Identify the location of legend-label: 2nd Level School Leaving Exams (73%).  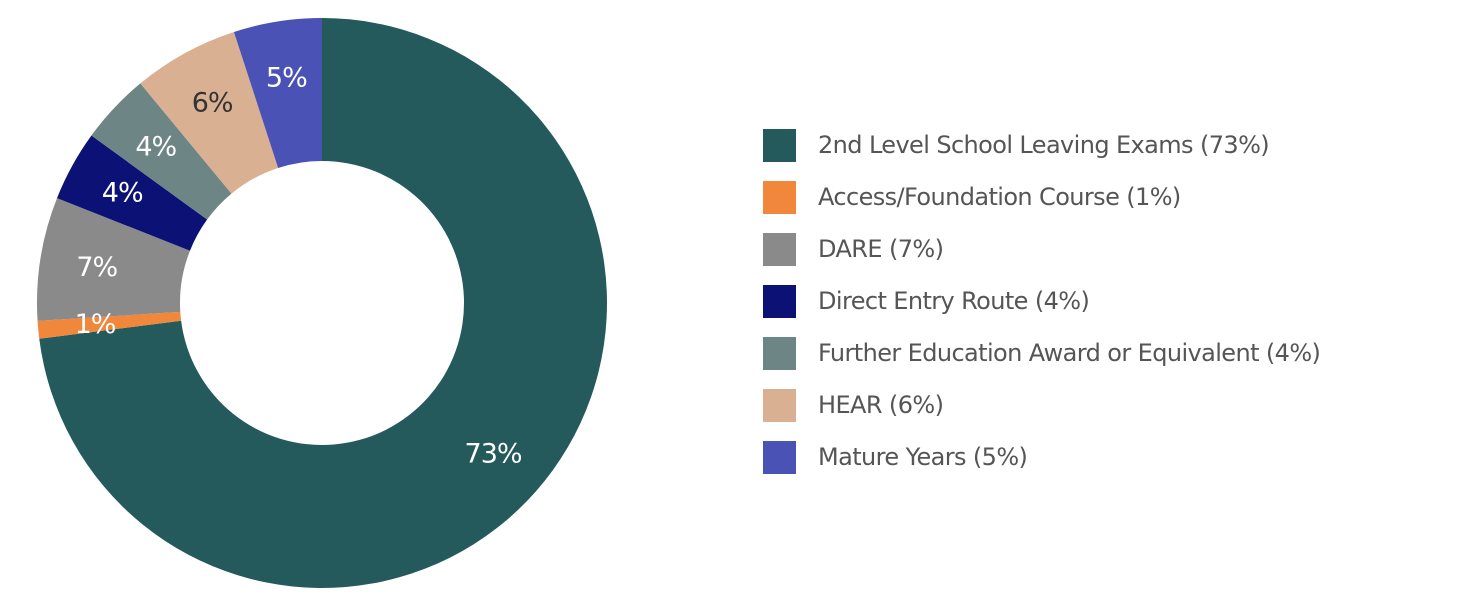
(1044, 145).